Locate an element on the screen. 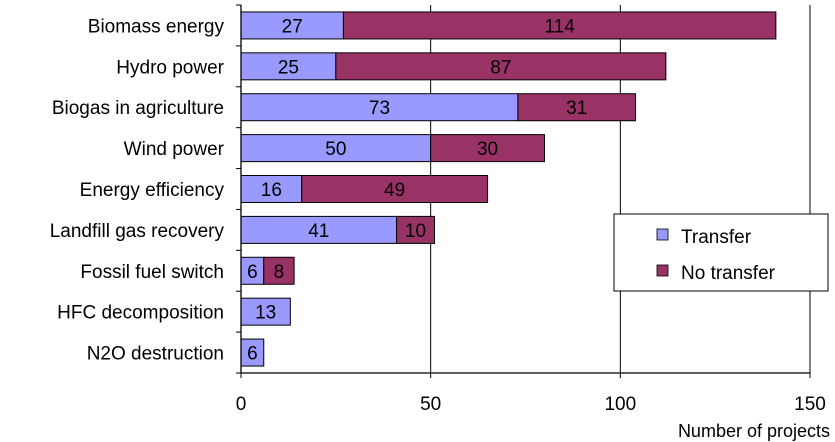  legend-label-transfer: Transfer is located at coordinates (716, 237).